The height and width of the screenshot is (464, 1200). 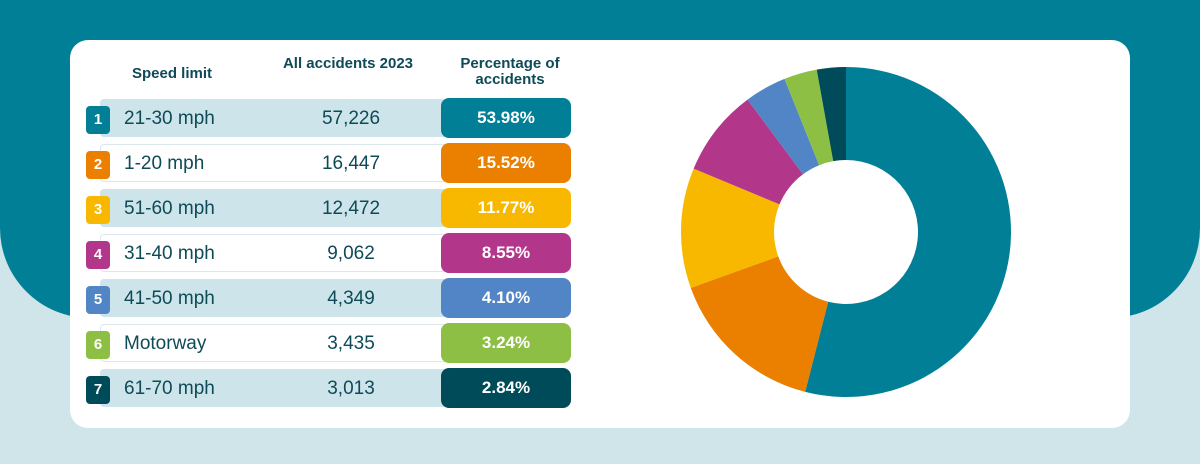 I want to click on table-row: 1 21-30 mph 57,226 53.98%, so click(x=329, y=118).